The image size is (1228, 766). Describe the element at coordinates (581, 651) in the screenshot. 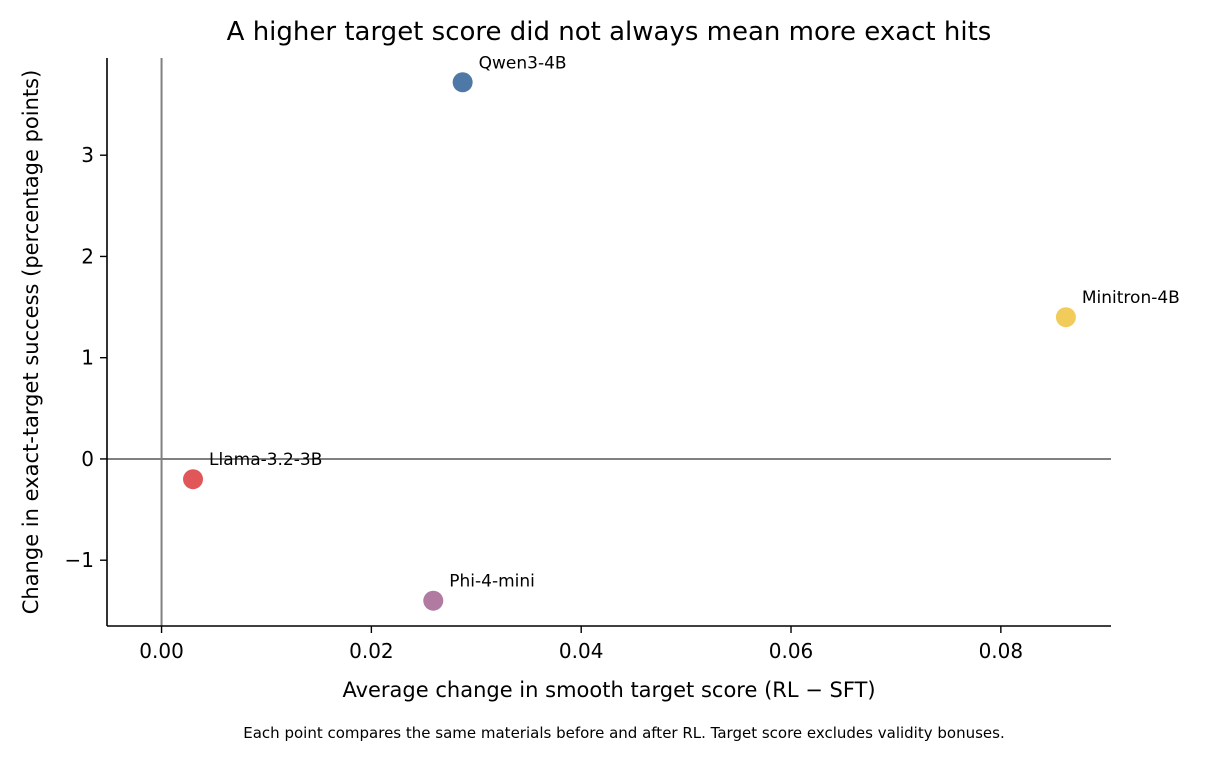

I see `x-tick-label: 0.04` at that location.